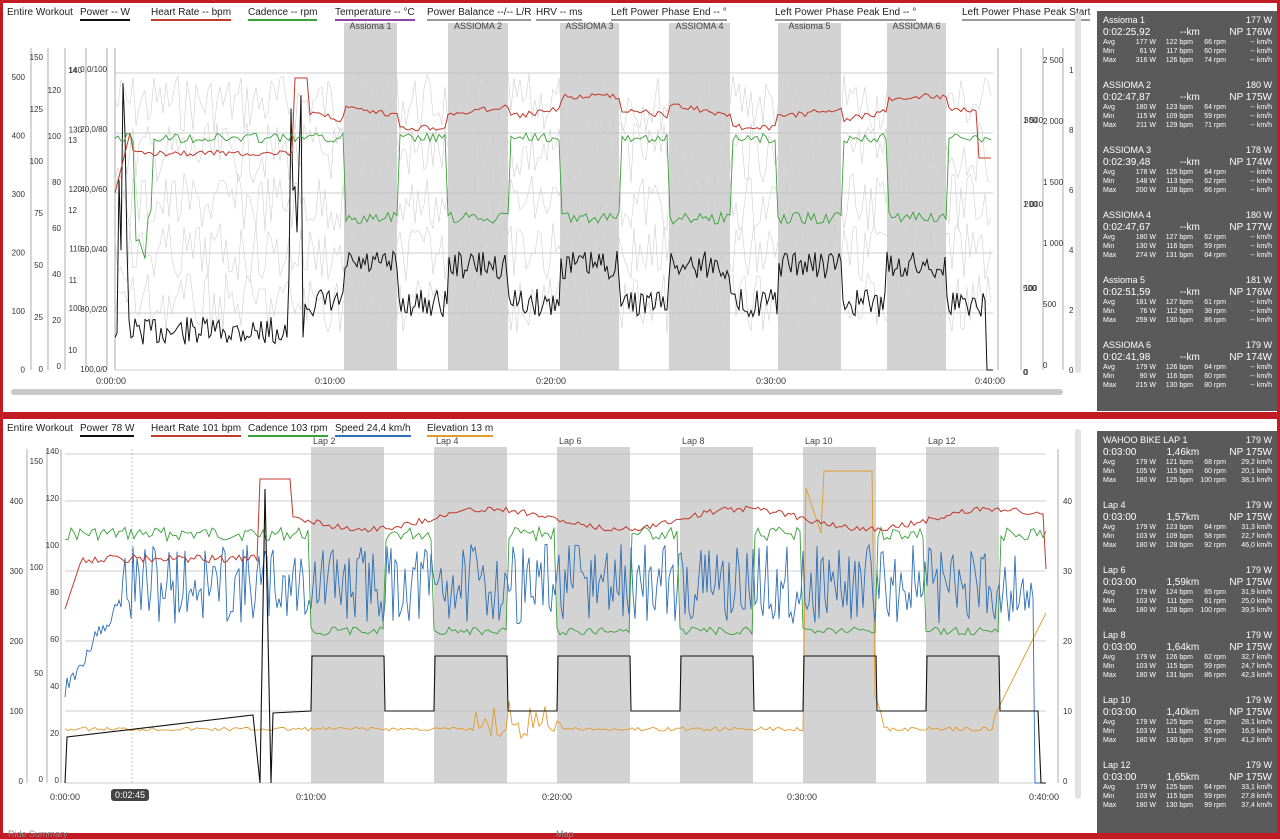 The image size is (1280, 839). What do you see at coordinates (1187, 805) in the screenshot?
I see `lap-stat-row: Max 180 W 130 bpm 99 rpm 37,4 km/h` at bounding box center [1187, 805].